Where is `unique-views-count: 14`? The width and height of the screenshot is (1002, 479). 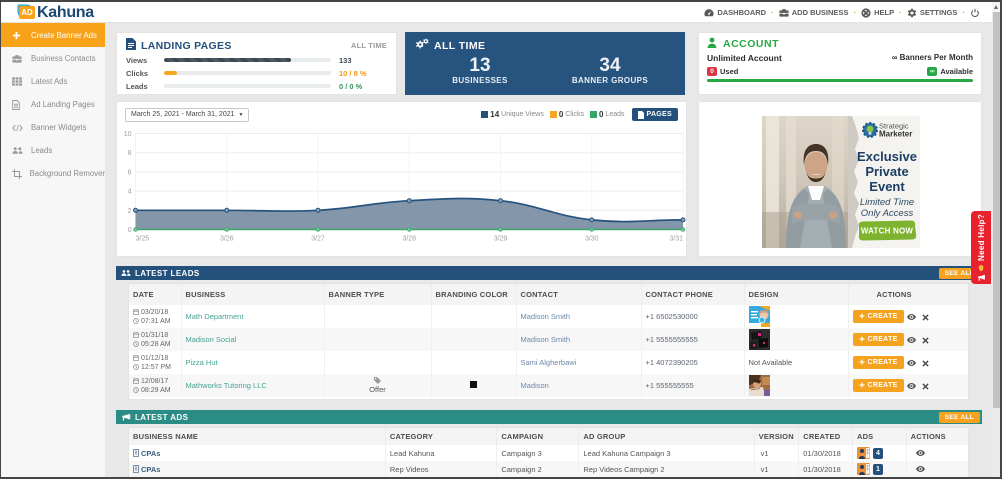 unique-views-count: 14 is located at coordinates (495, 114).